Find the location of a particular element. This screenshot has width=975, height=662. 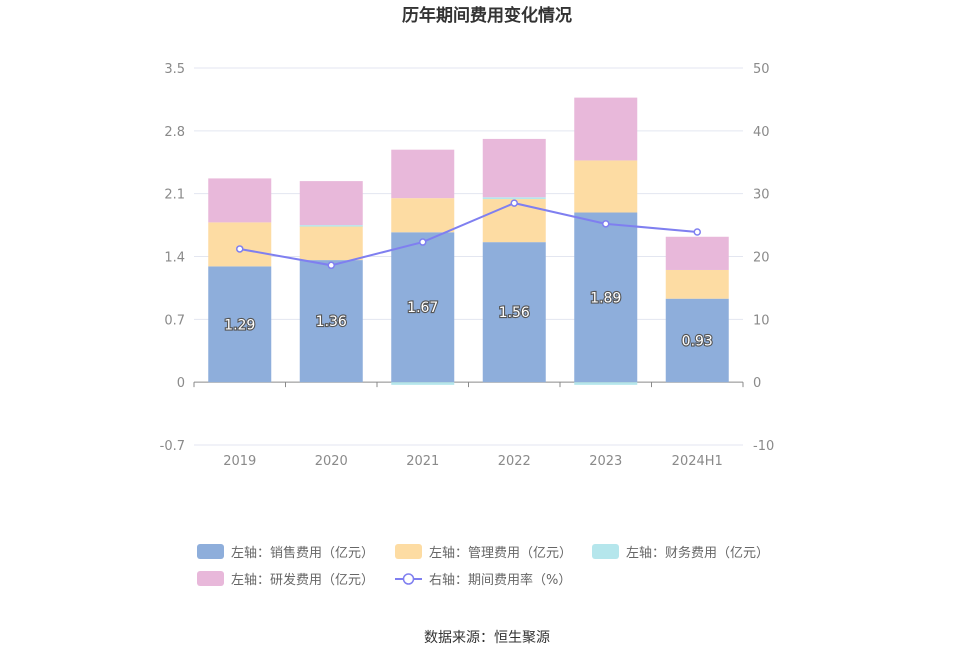

legend-item: 左轴：销售费用（亿元） is located at coordinates (285, 552).